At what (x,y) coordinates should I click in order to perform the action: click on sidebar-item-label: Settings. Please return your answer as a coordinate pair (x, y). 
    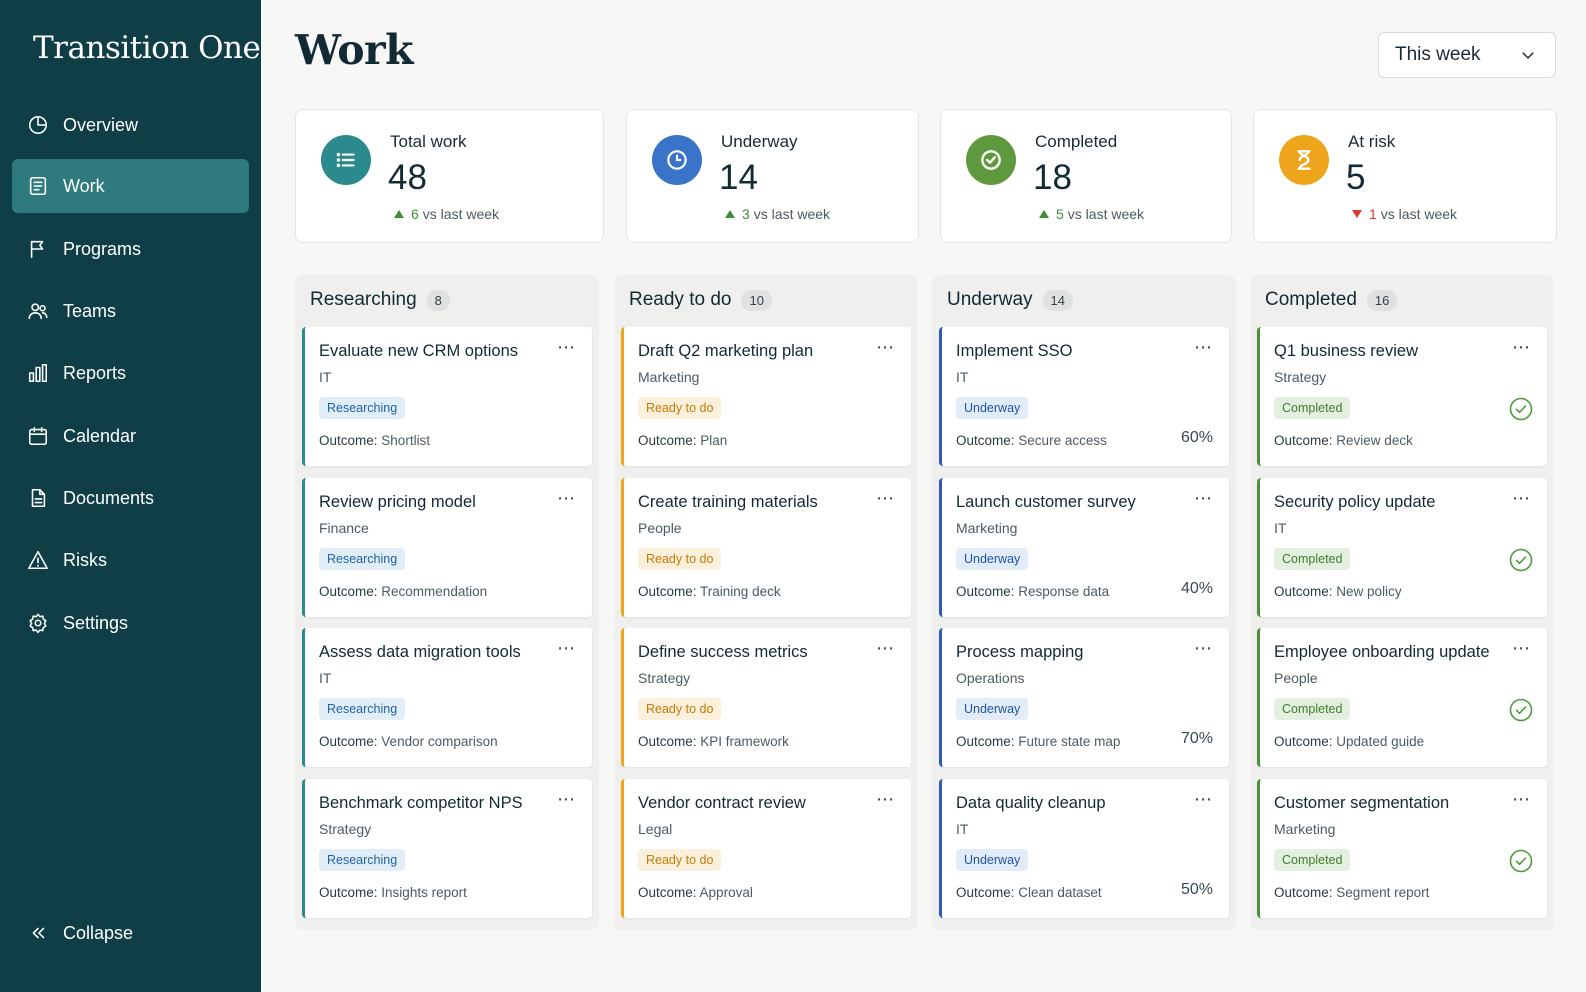
    Looking at the image, I should click on (96, 622).